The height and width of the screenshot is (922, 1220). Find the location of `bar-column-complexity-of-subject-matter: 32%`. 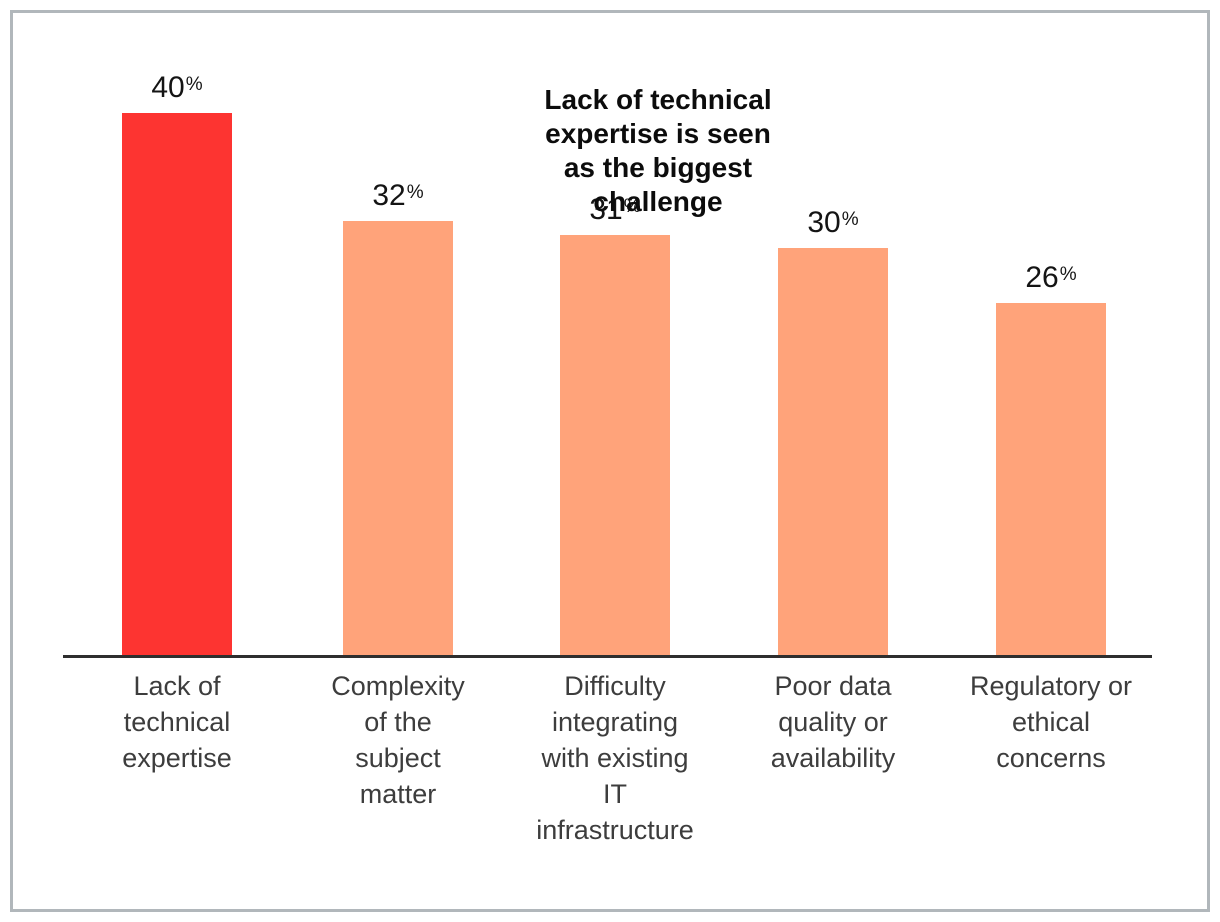

bar-column-complexity-of-subject-matter: 32% is located at coordinates (398, 327).